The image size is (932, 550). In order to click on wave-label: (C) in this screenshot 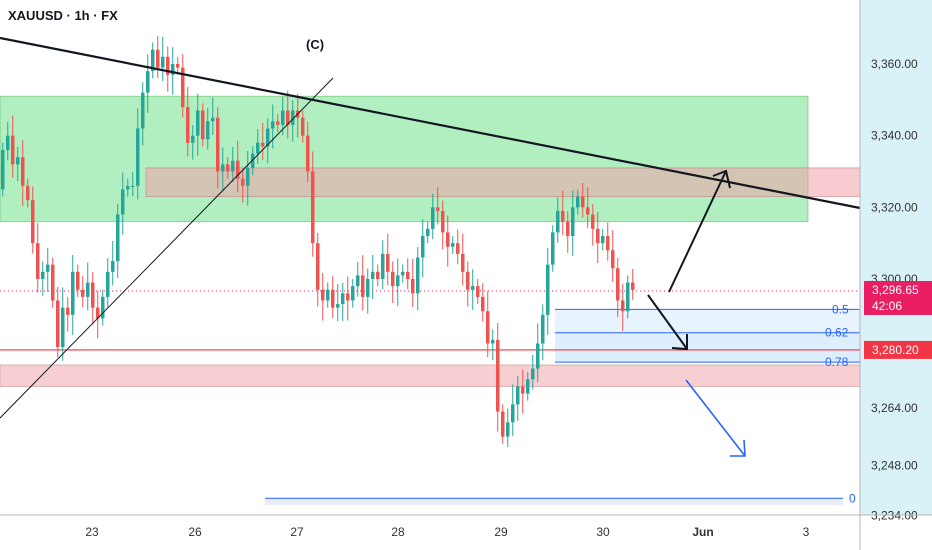, I will do `click(315, 44)`.